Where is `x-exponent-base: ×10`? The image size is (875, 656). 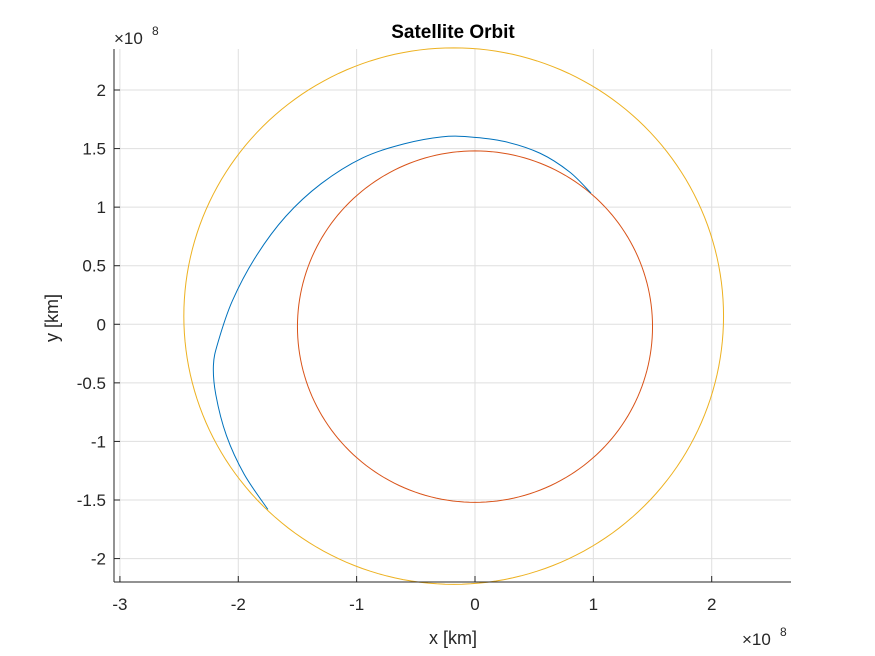
x-exponent-base: ×10 is located at coordinates (756, 639).